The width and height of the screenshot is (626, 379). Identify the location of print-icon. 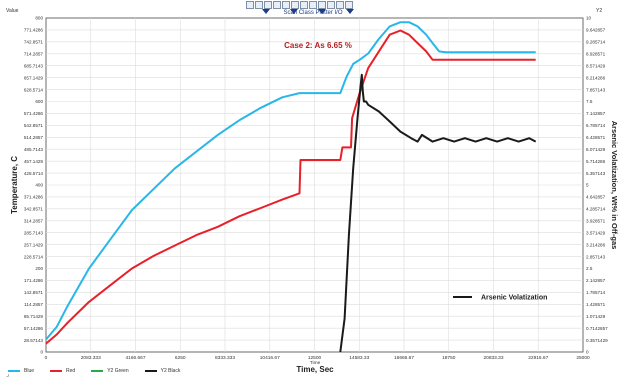
(268, 5).